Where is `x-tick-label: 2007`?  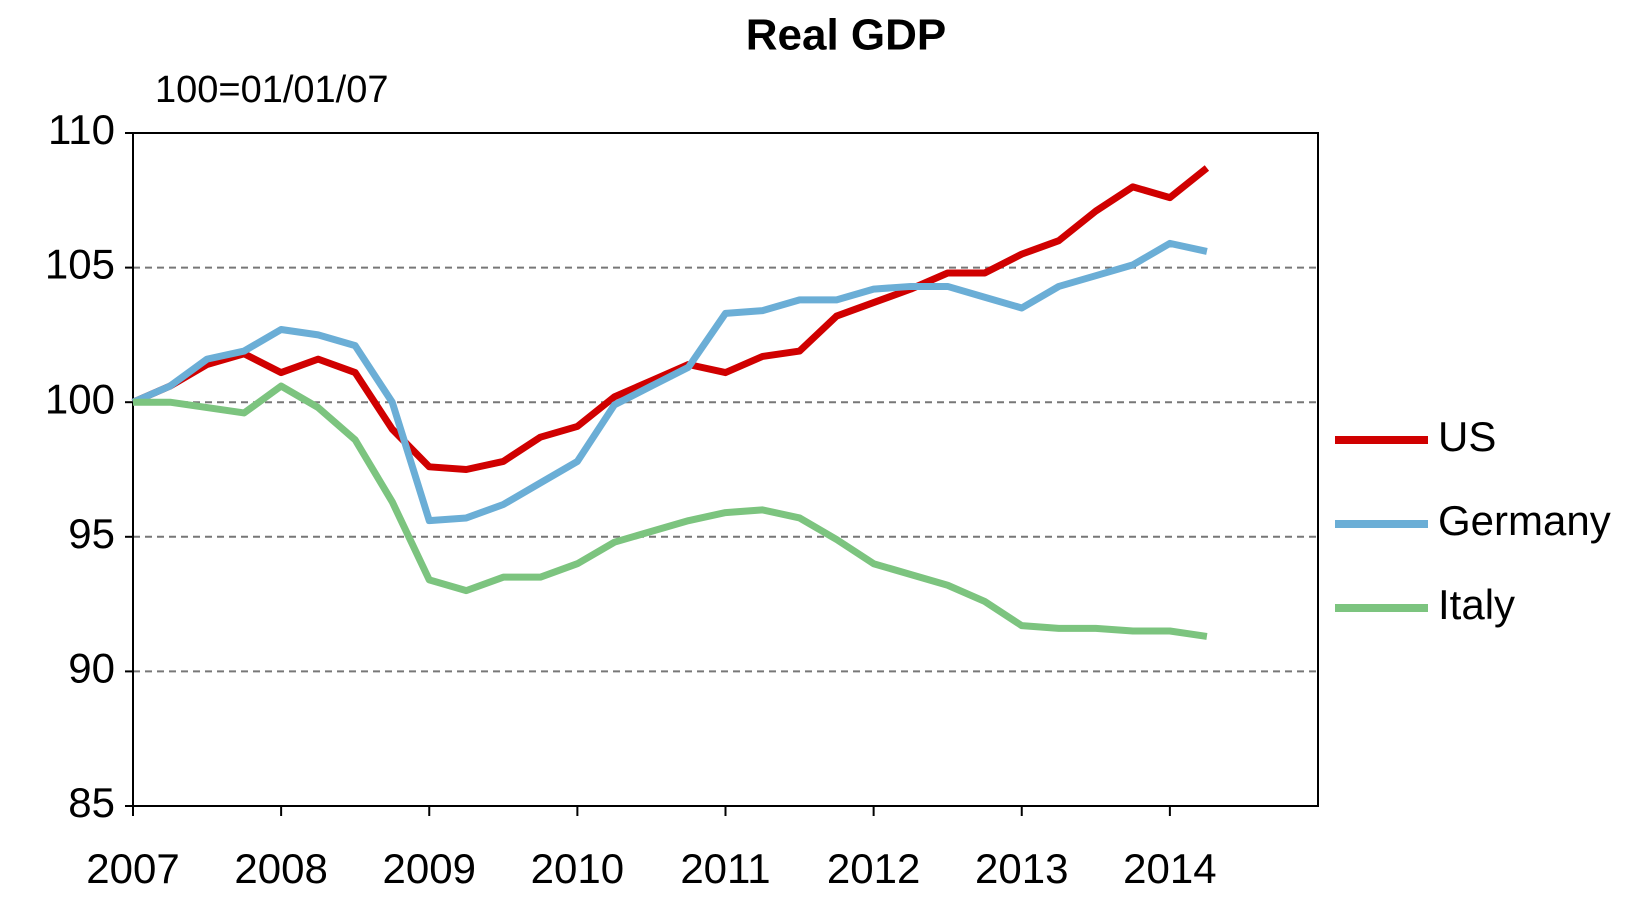
x-tick-label: 2007 is located at coordinates (132, 868).